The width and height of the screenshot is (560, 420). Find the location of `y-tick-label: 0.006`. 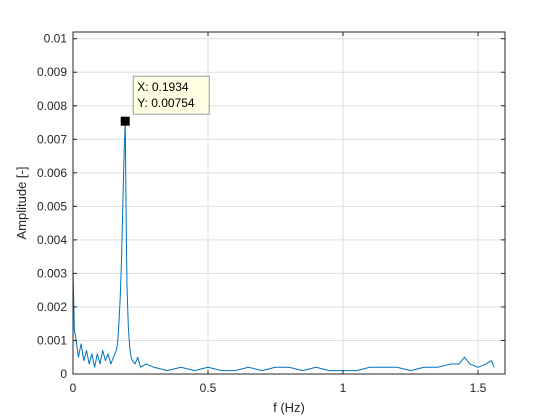

y-tick-label: 0.006 is located at coordinates (52, 173).